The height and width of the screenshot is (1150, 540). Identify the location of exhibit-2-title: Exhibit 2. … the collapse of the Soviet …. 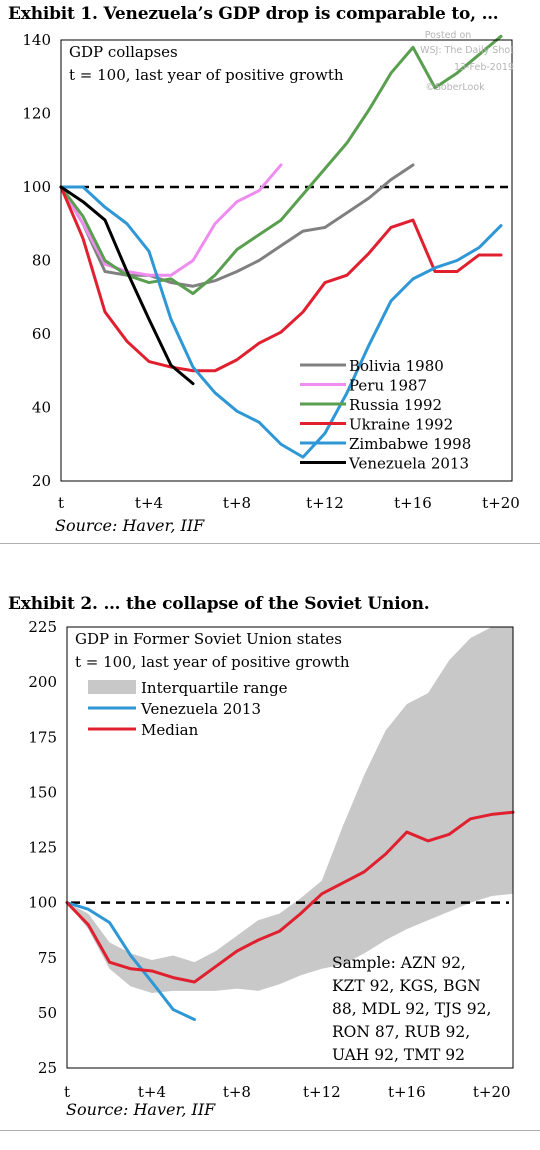
(219, 604).